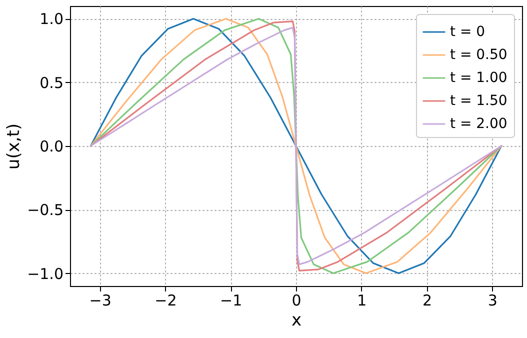  Describe the element at coordinates (45, 210) in the screenshot. I see `y-tick-label: −0.5` at that location.